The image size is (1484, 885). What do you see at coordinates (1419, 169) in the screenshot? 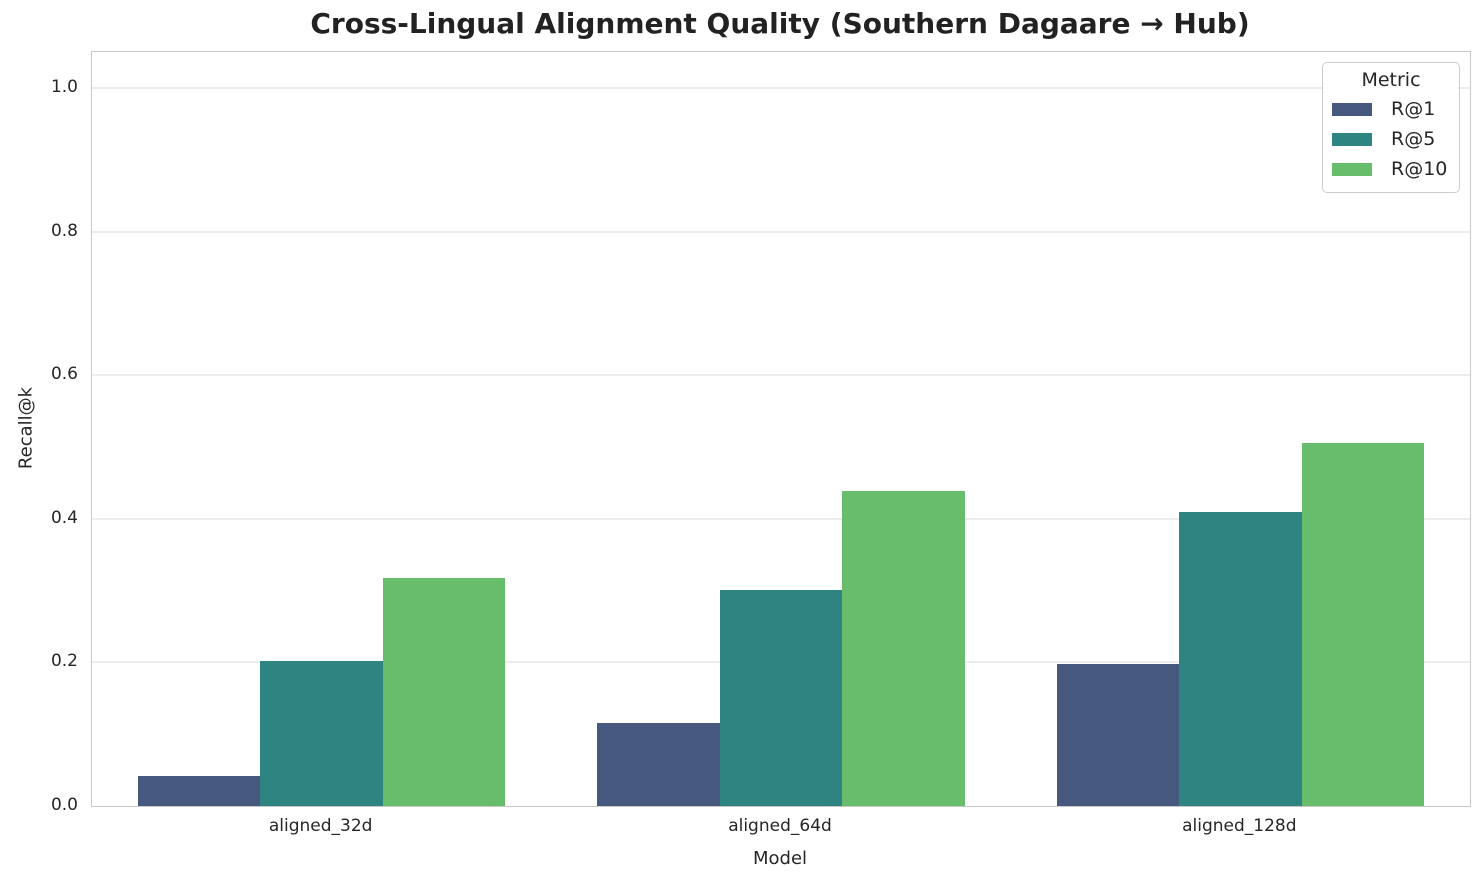
I see `legend-label: R@10` at bounding box center [1419, 169].